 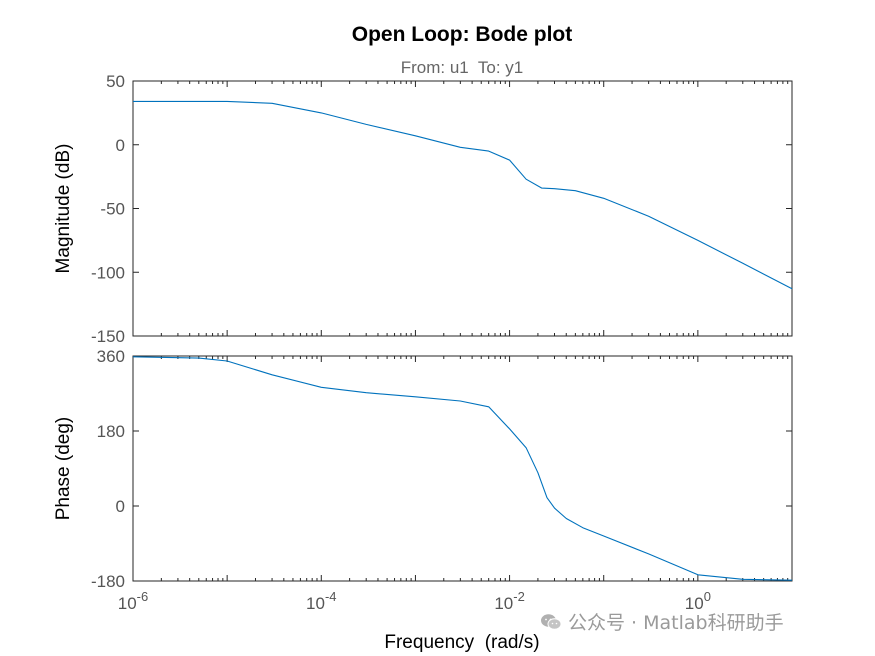 What do you see at coordinates (462, 67) in the screenshot?
I see `chart-subtitle: From: u1 To: y1` at bounding box center [462, 67].